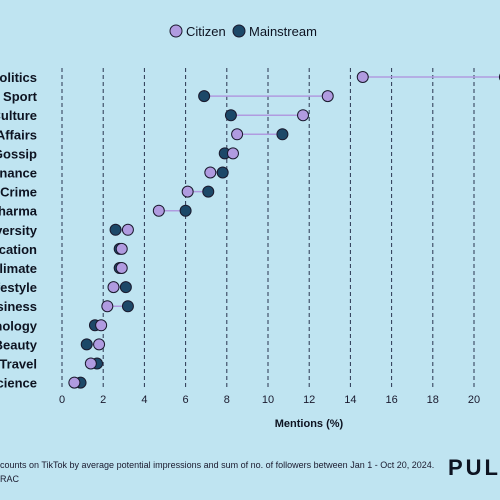  What do you see at coordinates (282, 134) in the screenshot?
I see `mainstream-point-n-affairs` at bounding box center [282, 134].